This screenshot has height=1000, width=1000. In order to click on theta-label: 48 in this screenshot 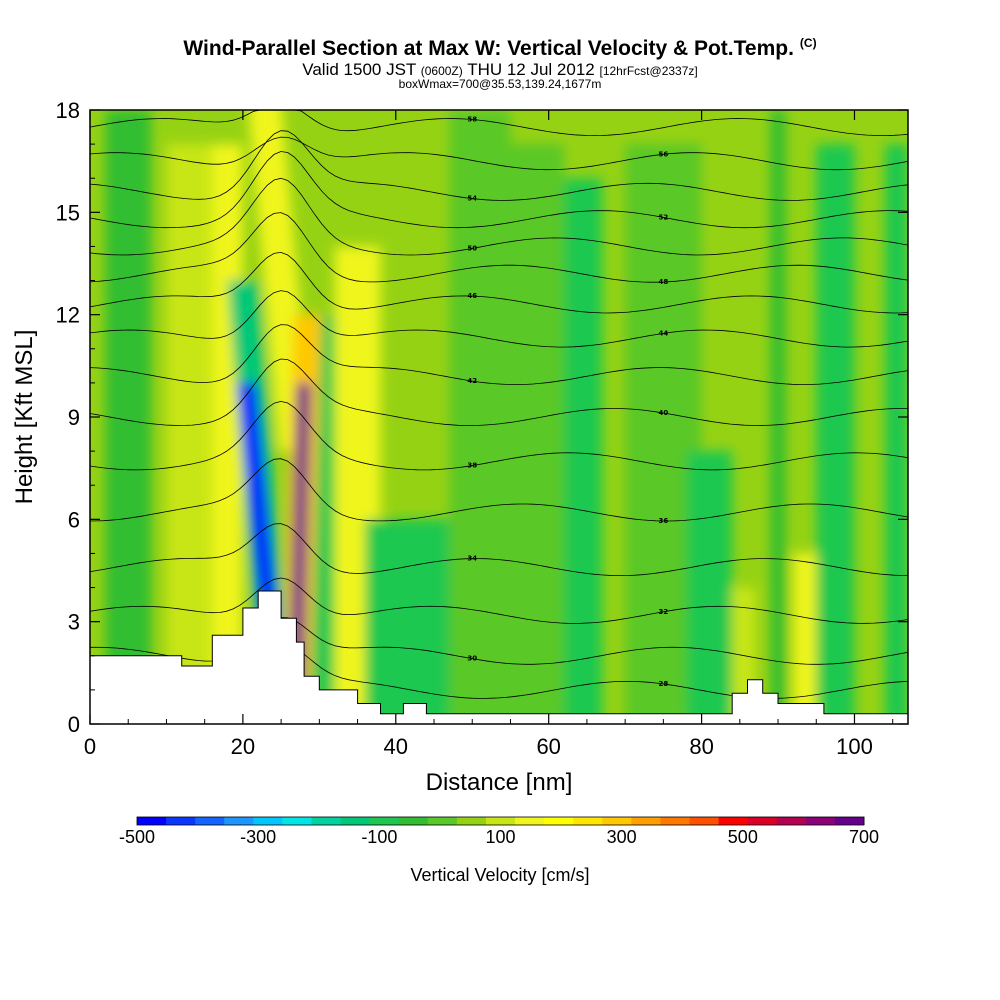, I will do `click(663, 282)`.